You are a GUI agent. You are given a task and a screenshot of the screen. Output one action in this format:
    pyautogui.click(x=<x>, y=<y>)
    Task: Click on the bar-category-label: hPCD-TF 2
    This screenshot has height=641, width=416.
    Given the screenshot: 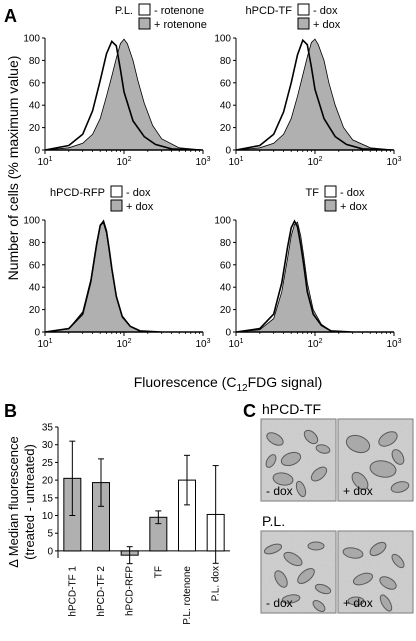 What is the action you would take?
    pyautogui.click(x=101, y=591)
    